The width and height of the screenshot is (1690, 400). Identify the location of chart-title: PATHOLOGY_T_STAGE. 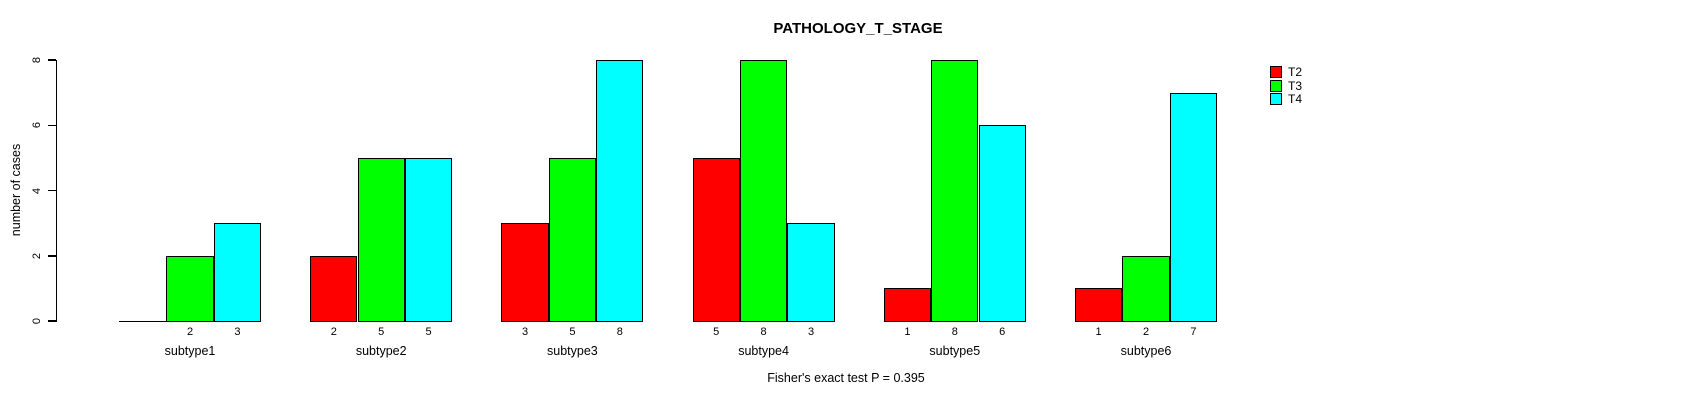
(858, 28).